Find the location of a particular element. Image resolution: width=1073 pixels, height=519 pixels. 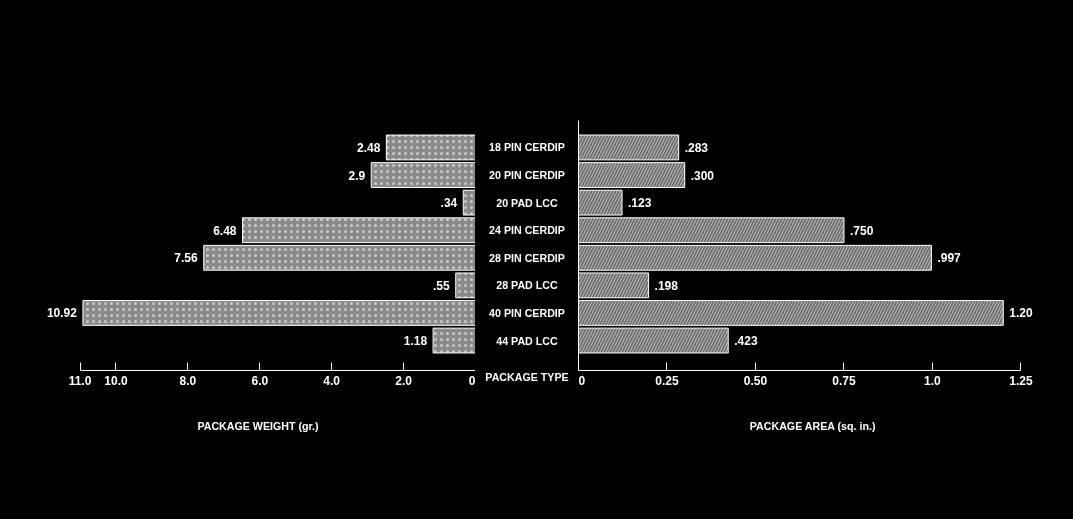

y-tick-label: 40 PIN CERDIP is located at coordinates (527, 312).